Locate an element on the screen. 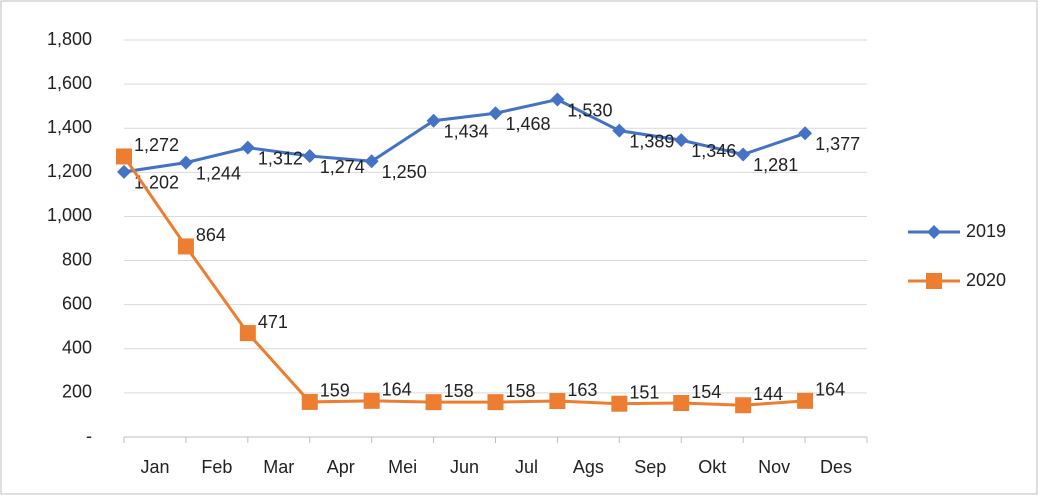 The width and height of the screenshot is (1038, 495). x-tick-label: Jan is located at coordinates (154, 467).